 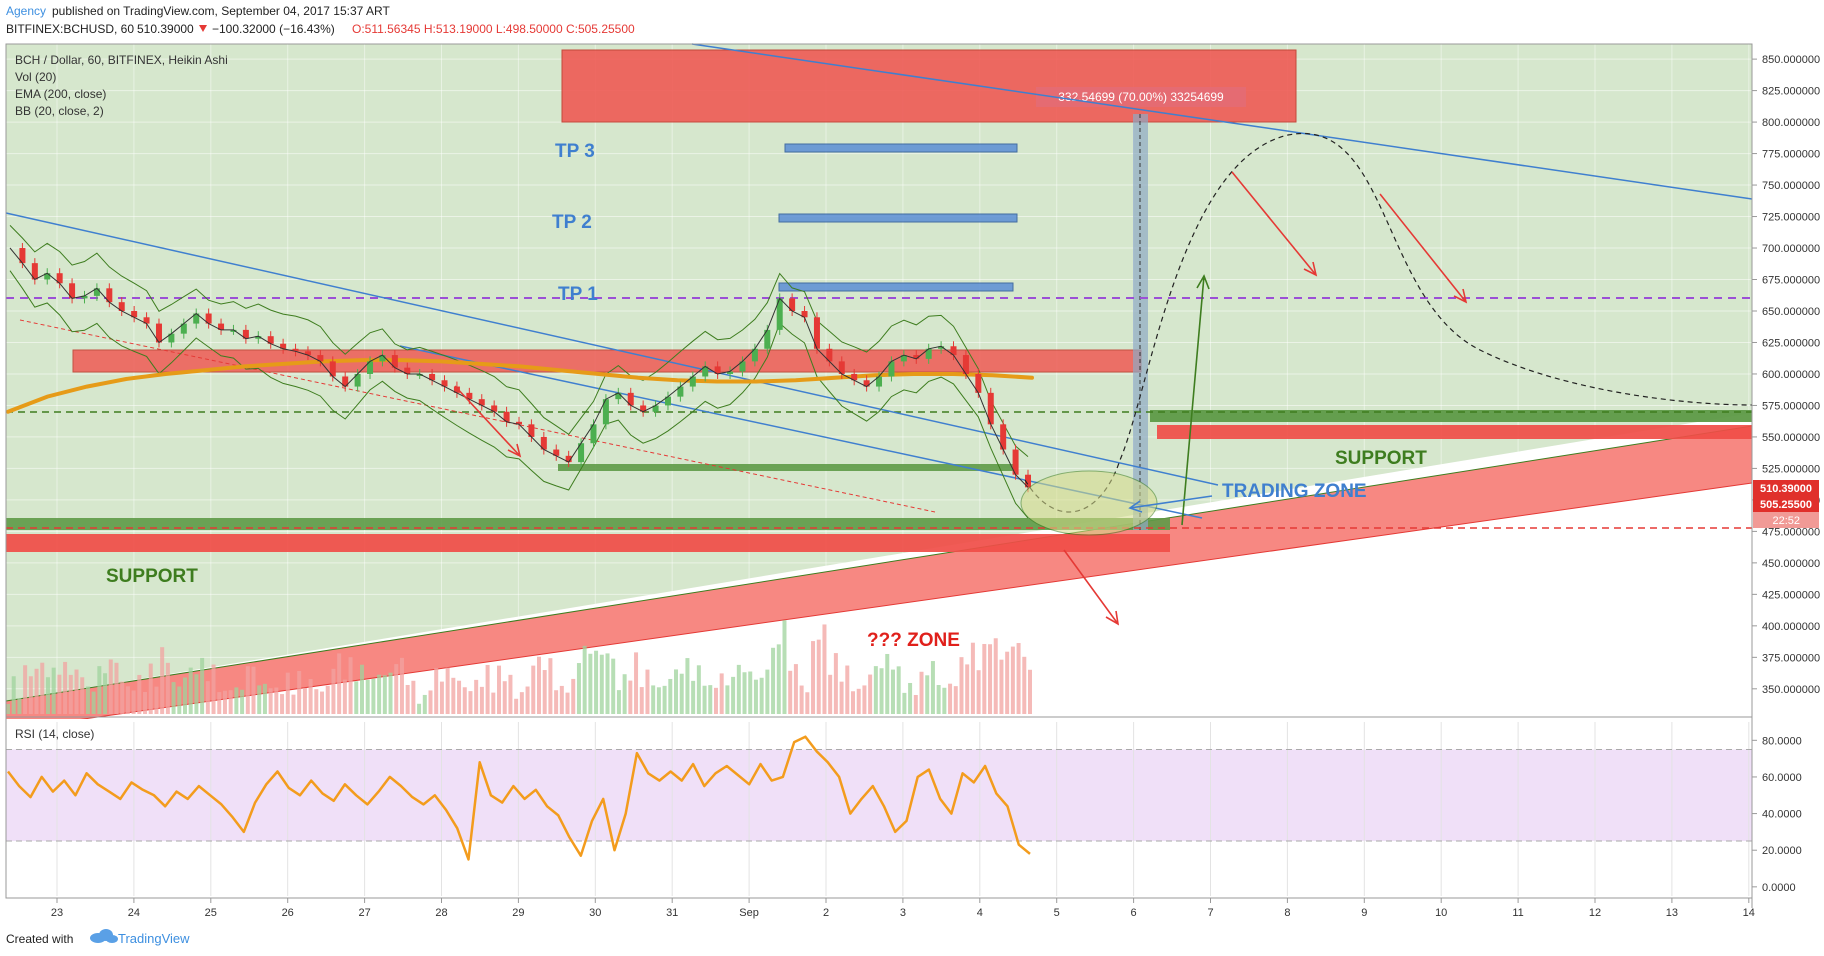 I want to click on bollinger-lower, so click(x=519, y=394).